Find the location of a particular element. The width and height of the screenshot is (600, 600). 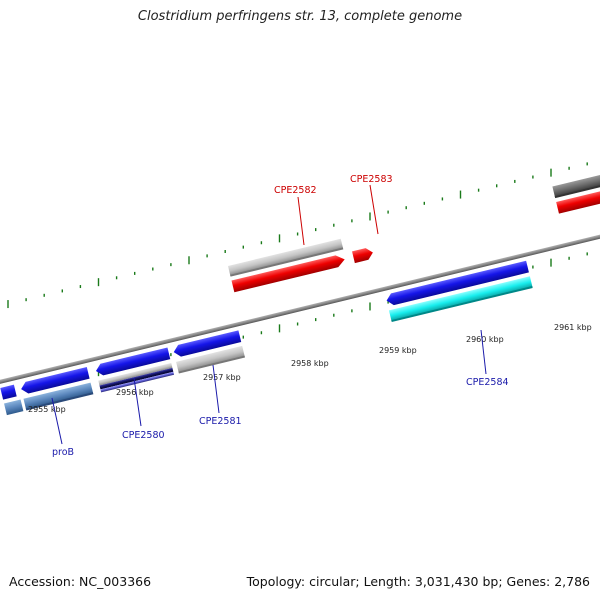

gene-cpe2584-blue is located at coordinates (457, 283).